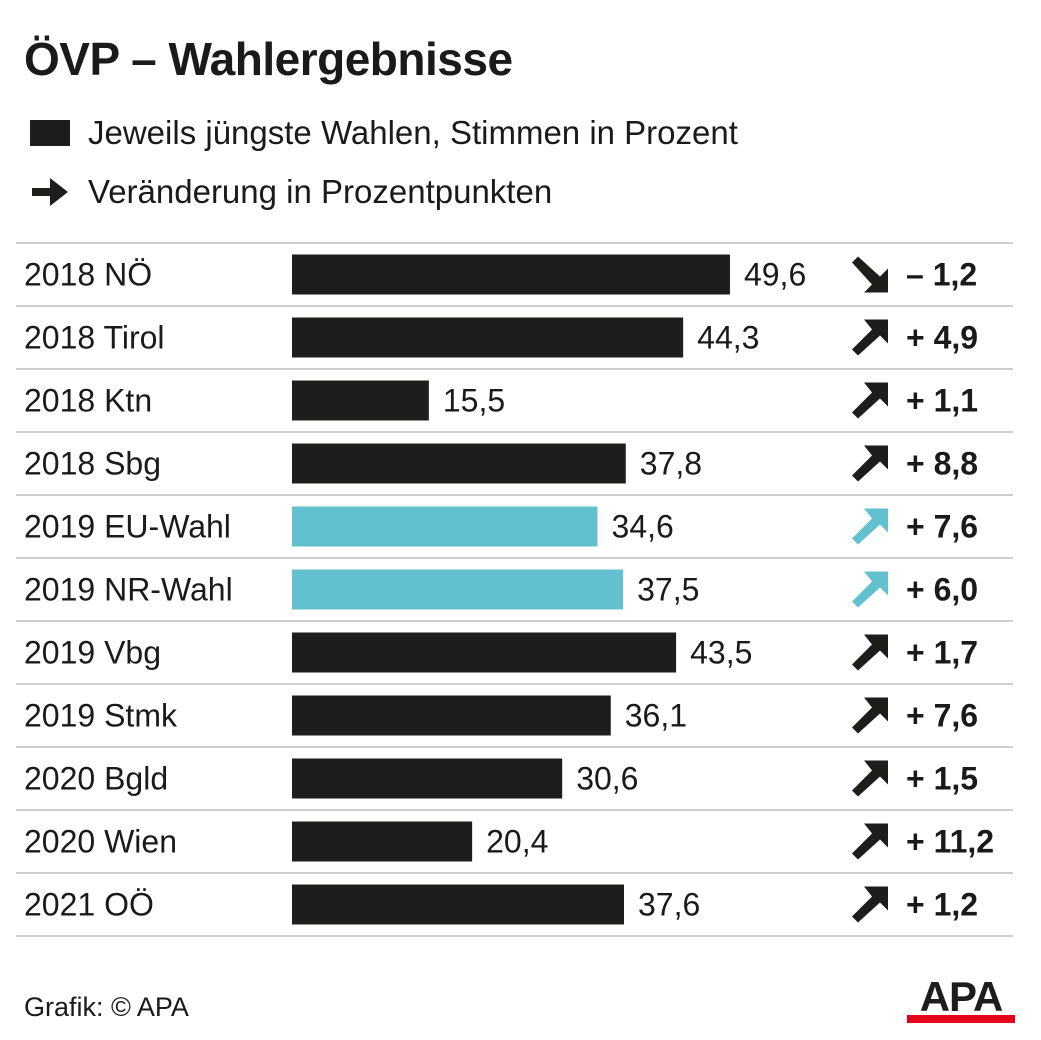  I want to click on change-label: – 1,2, so click(941, 275).